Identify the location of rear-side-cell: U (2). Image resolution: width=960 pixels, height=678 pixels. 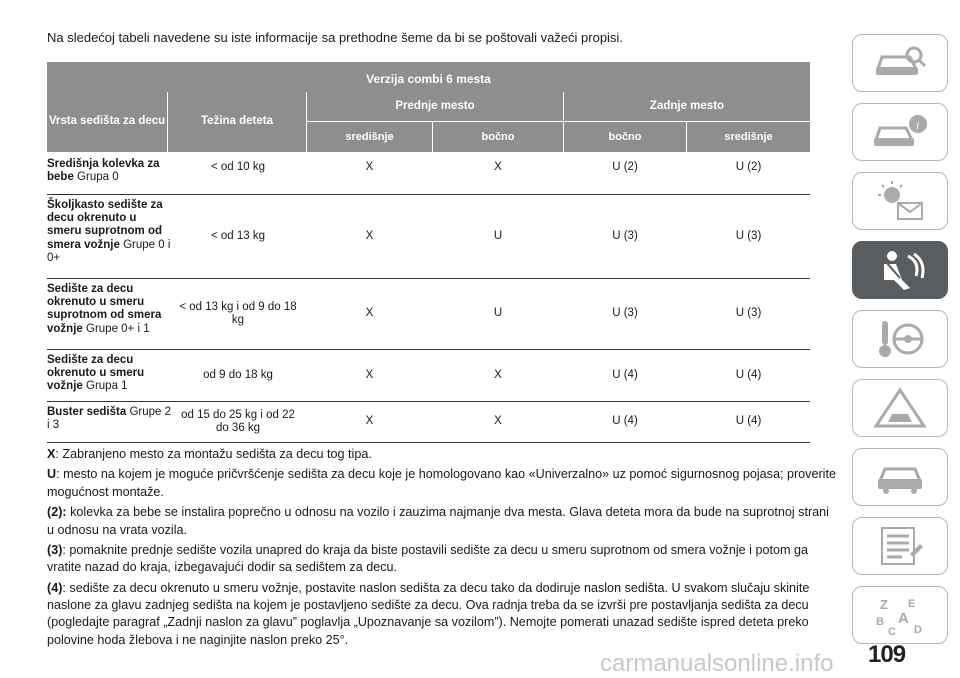
(625, 167).